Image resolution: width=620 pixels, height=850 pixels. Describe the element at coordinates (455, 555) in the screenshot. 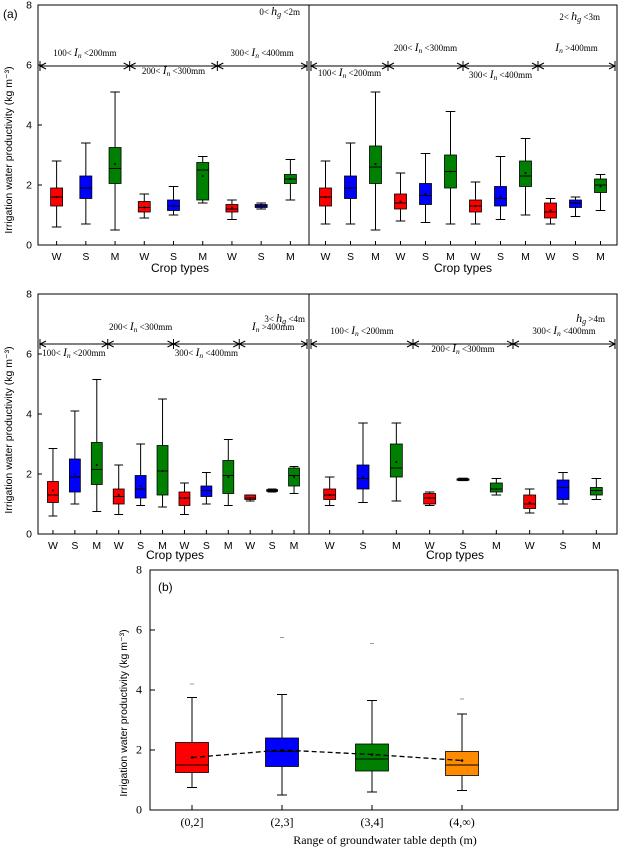

I see `x-axis-label-4: Crop types` at that location.